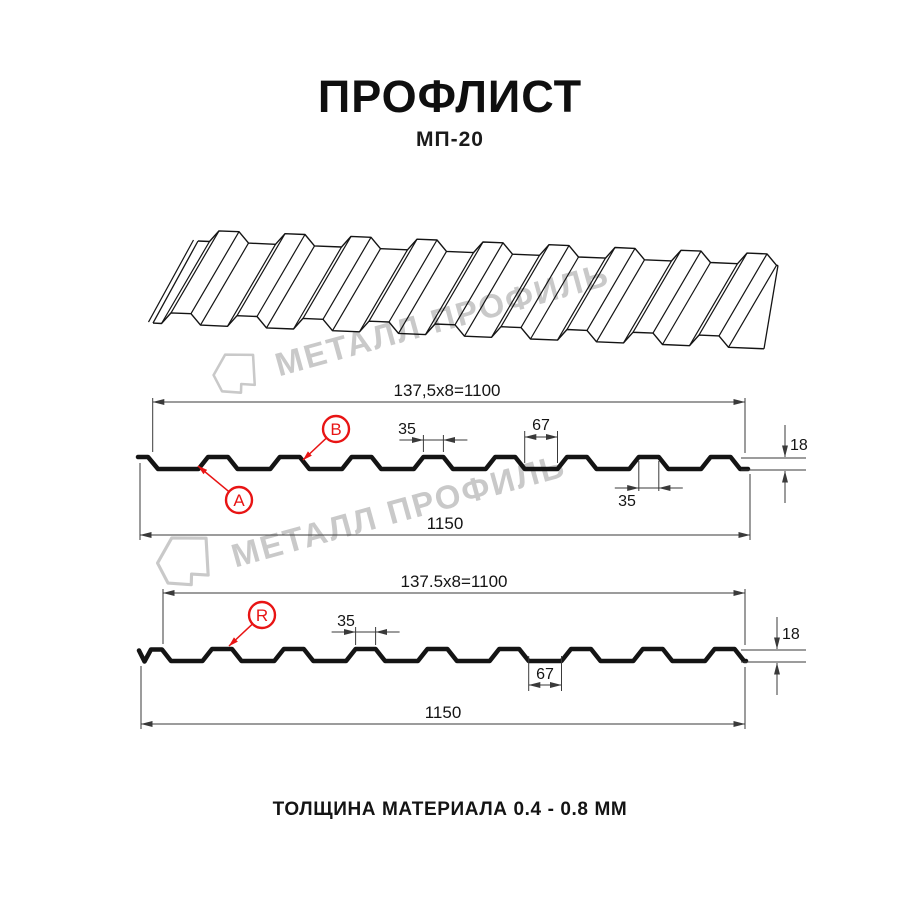 This screenshot has width=900, height=900. What do you see at coordinates (450, 809) in the screenshot?
I see `thickness-note: ТОЛЩИНА МАТЕРИАЛА 0.4 - 0.8 ММ` at bounding box center [450, 809].